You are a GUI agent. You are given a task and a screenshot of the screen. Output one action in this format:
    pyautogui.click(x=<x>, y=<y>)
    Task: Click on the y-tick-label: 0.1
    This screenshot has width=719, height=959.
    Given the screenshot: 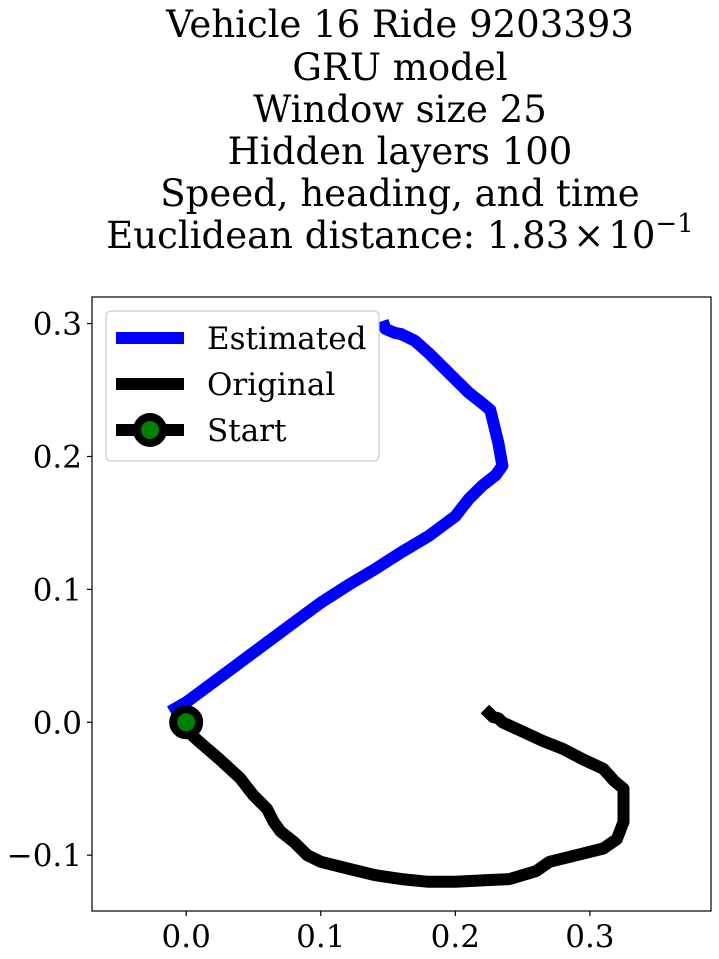 What is the action you would take?
    pyautogui.click(x=57, y=590)
    